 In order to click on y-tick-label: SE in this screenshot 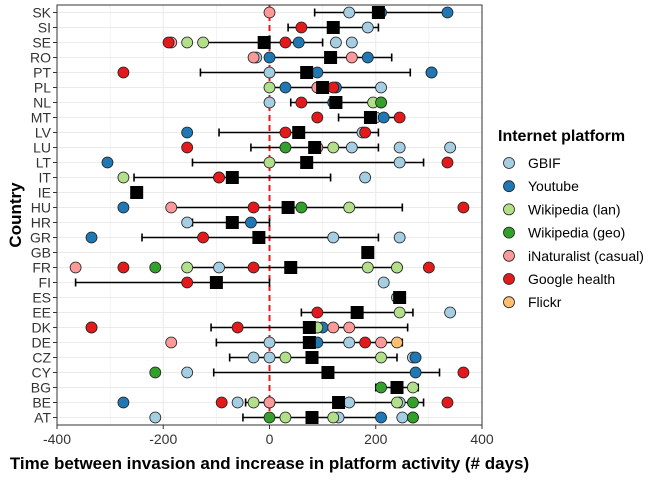, I will do `click(41, 43)`.